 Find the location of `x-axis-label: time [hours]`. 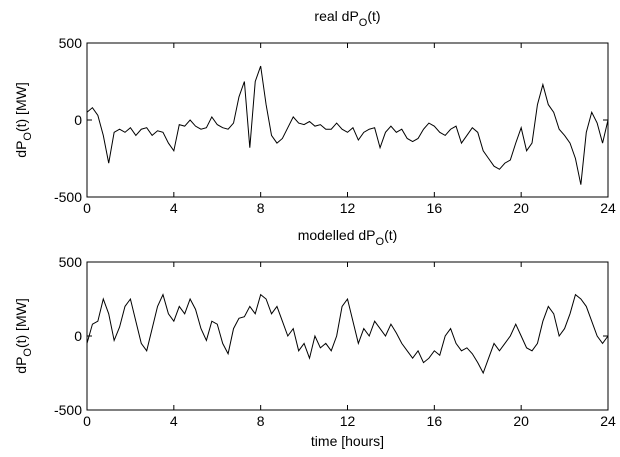

x-axis-label: time [hours] is located at coordinates (347, 441).